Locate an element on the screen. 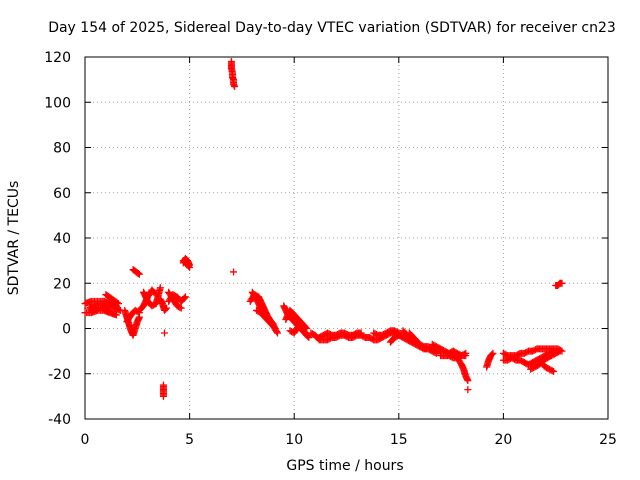 This screenshot has height=480, width=640. y-tick-label: -20 is located at coordinates (59, 375).